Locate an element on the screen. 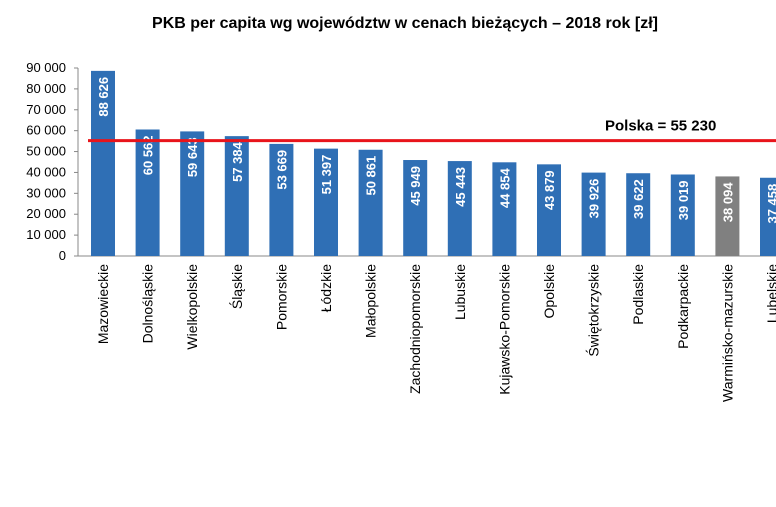 The image size is (776, 507). y-tick-label: 50 000 is located at coordinates (46, 151).